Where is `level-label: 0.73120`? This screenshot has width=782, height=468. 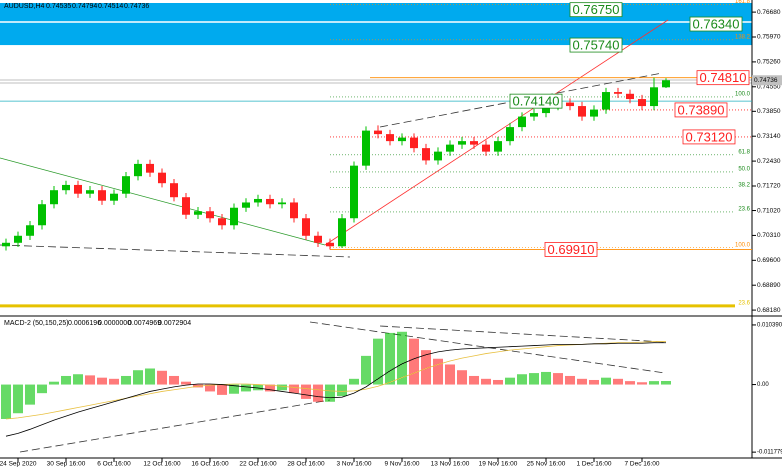 level-label: 0.73120 is located at coordinates (709, 136).